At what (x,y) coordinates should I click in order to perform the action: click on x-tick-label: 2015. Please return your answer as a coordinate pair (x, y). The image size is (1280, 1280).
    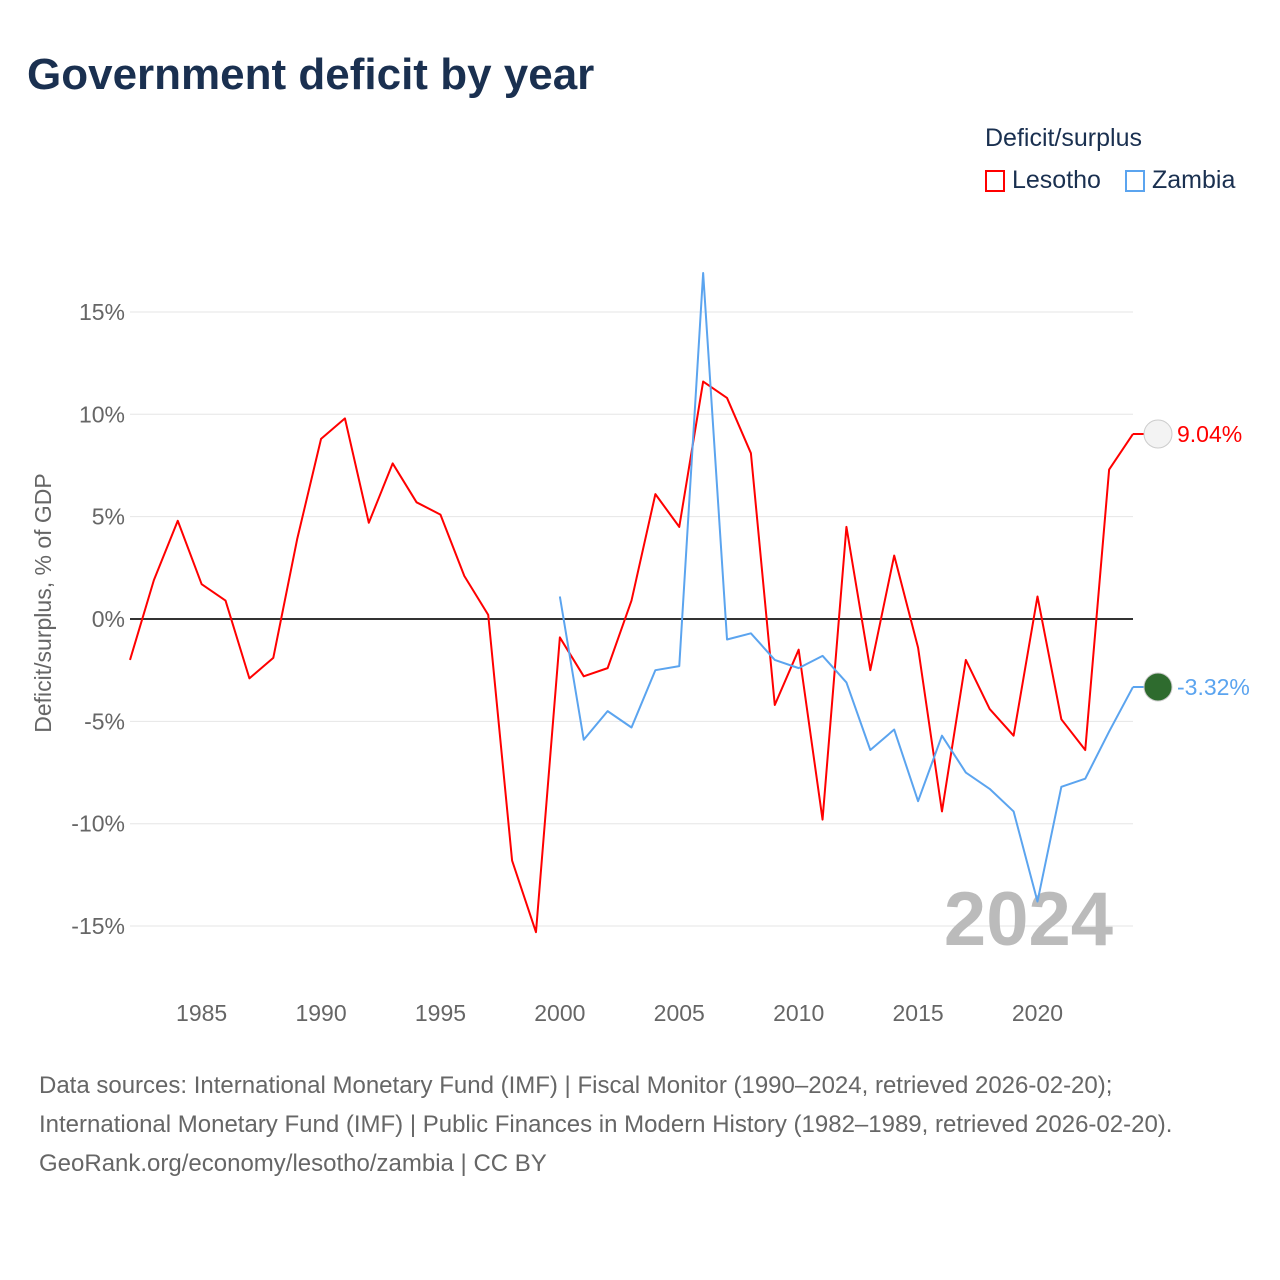
    Looking at the image, I should click on (917, 1013).